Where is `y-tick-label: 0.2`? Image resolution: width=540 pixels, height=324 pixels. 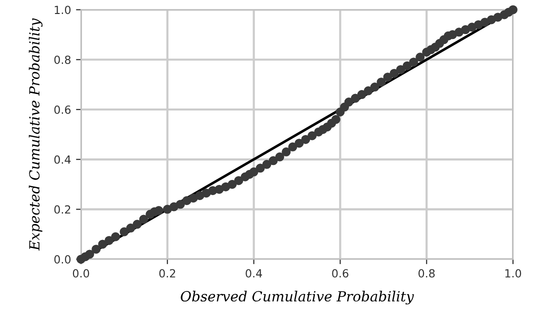 y-tick-label: 0.2 is located at coordinates (62, 209).